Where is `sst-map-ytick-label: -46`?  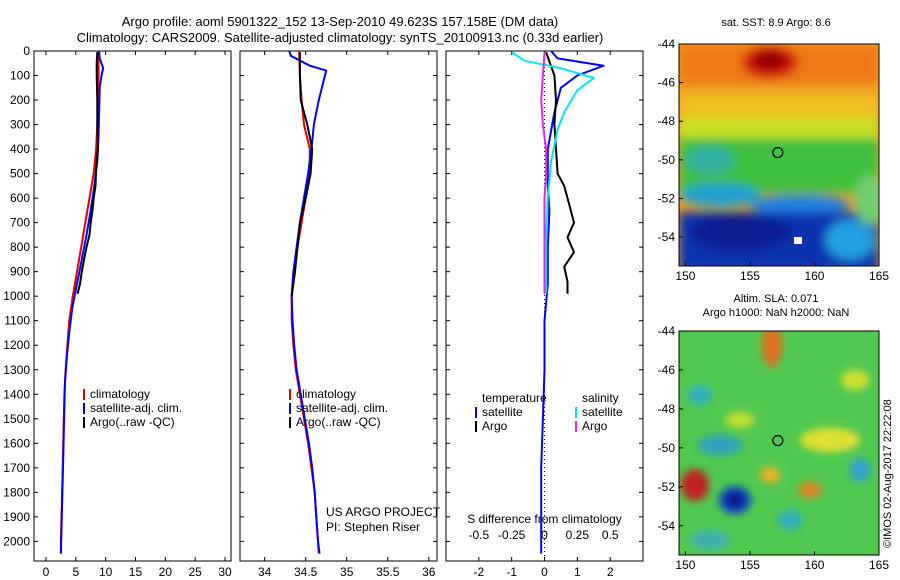 sst-map-ytick-label: -46 is located at coordinates (667, 83).